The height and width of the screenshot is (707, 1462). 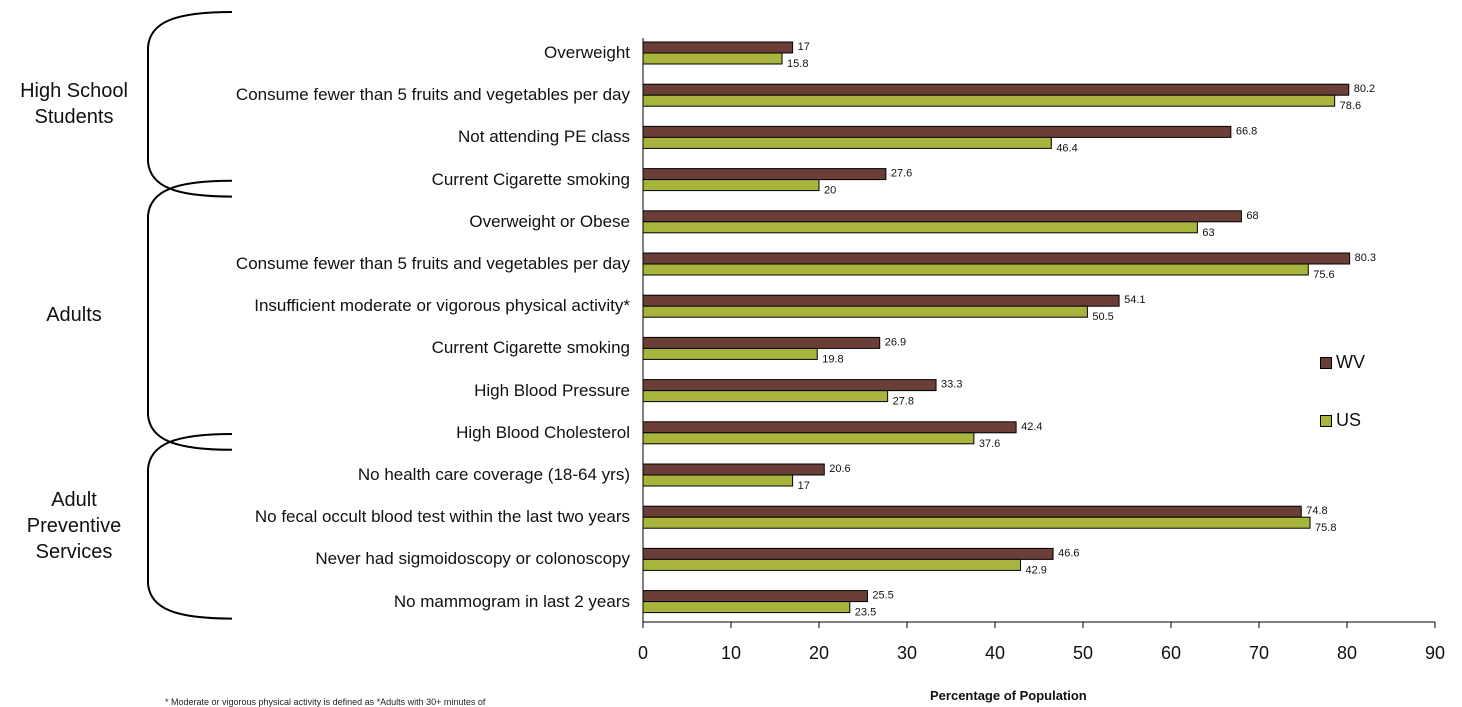 I want to click on x-tick-label: 30, so click(x=907, y=653).